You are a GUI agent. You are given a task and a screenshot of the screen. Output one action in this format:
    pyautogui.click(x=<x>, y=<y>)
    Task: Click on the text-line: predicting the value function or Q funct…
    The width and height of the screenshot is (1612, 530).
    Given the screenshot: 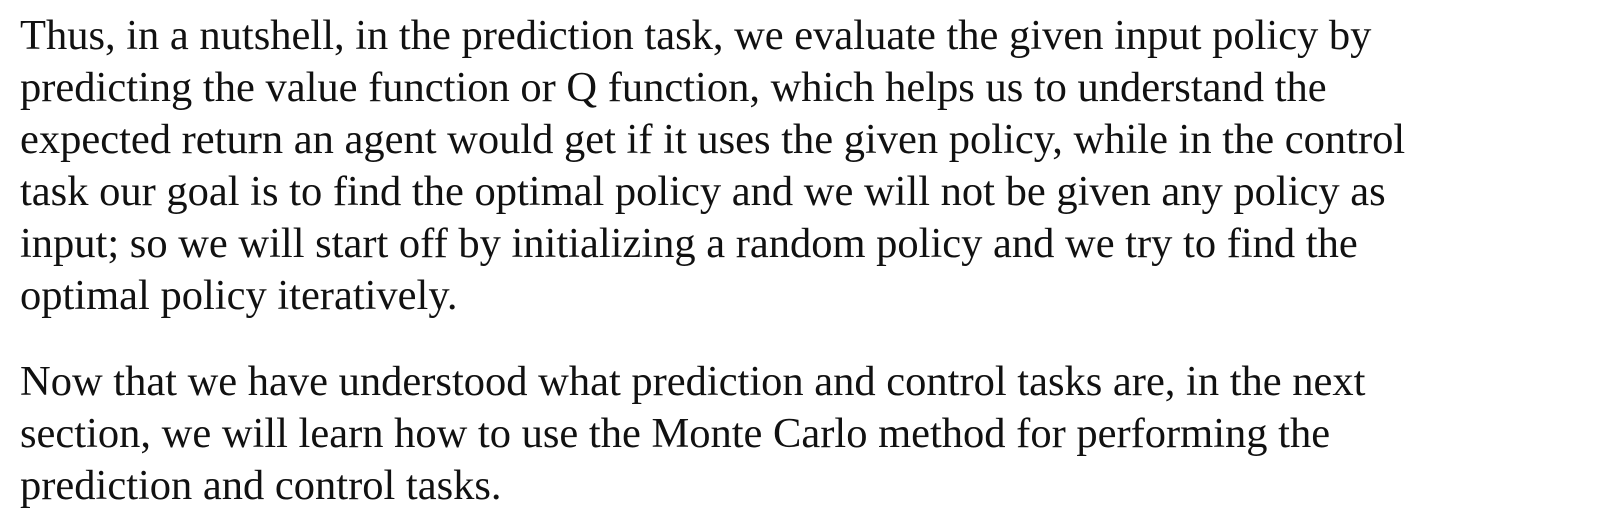 What is the action you would take?
    pyautogui.click(x=673, y=87)
    